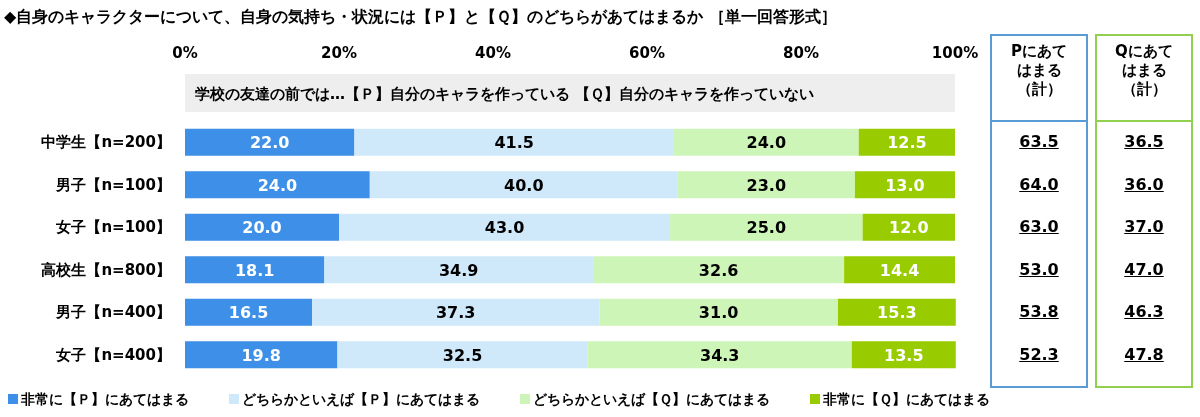 This screenshot has height=417, width=1200. Describe the element at coordinates (647, 53) in the screenshot. I see `x-tick-label: 60%` at that location.